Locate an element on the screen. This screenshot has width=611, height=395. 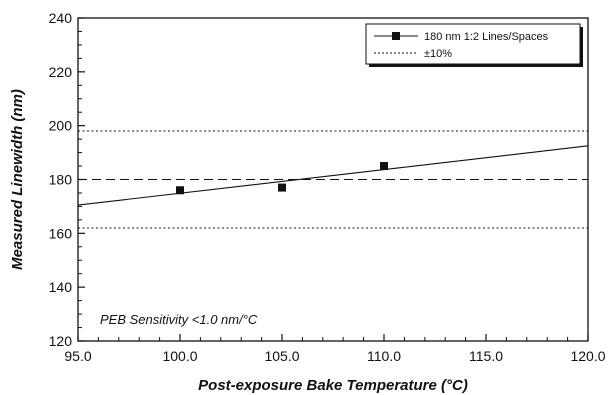
peb-sensitivity-annotation: PEB Sensitivity <1.0 nm/°C is located at coordinates (179, 319).